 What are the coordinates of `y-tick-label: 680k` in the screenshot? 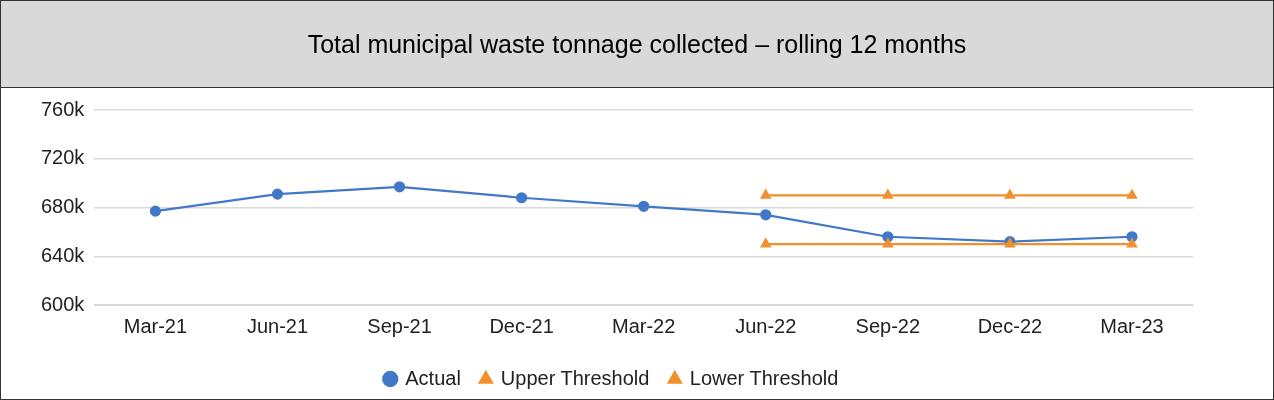 It's located at (63, 206).